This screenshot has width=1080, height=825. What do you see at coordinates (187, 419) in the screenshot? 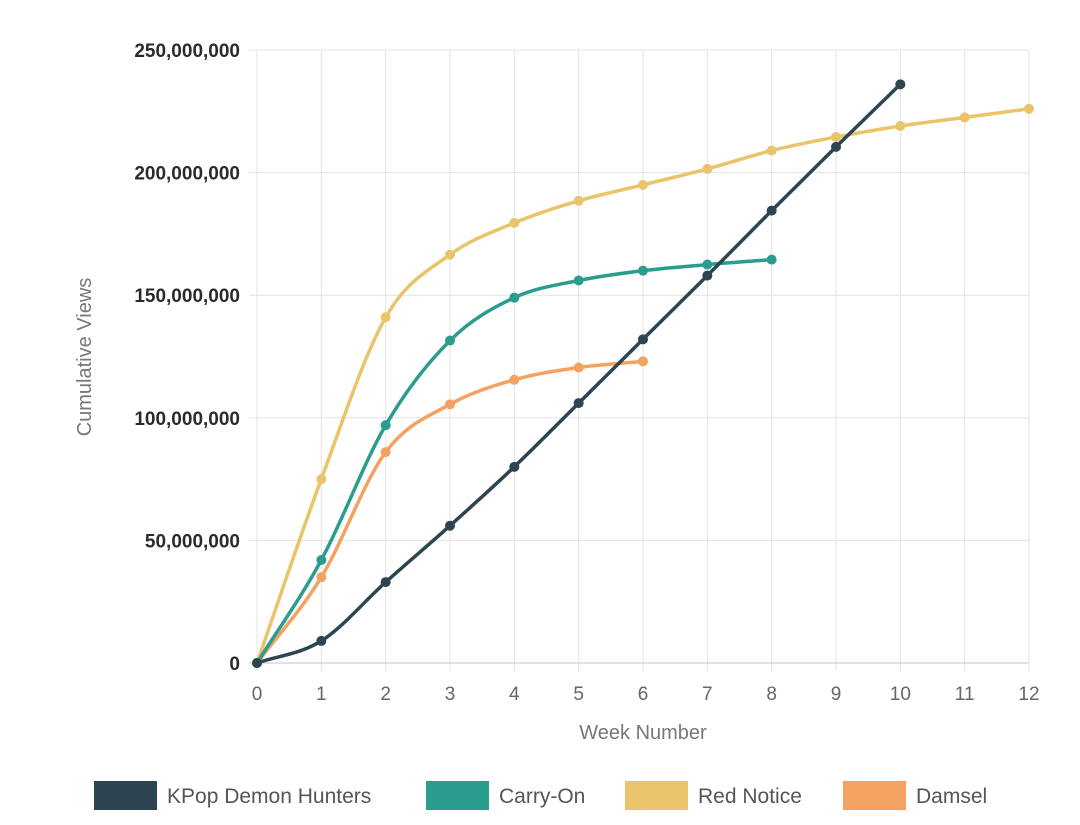
I see `y-tick-label: 100,000,000` at bounding box center [187, 419].